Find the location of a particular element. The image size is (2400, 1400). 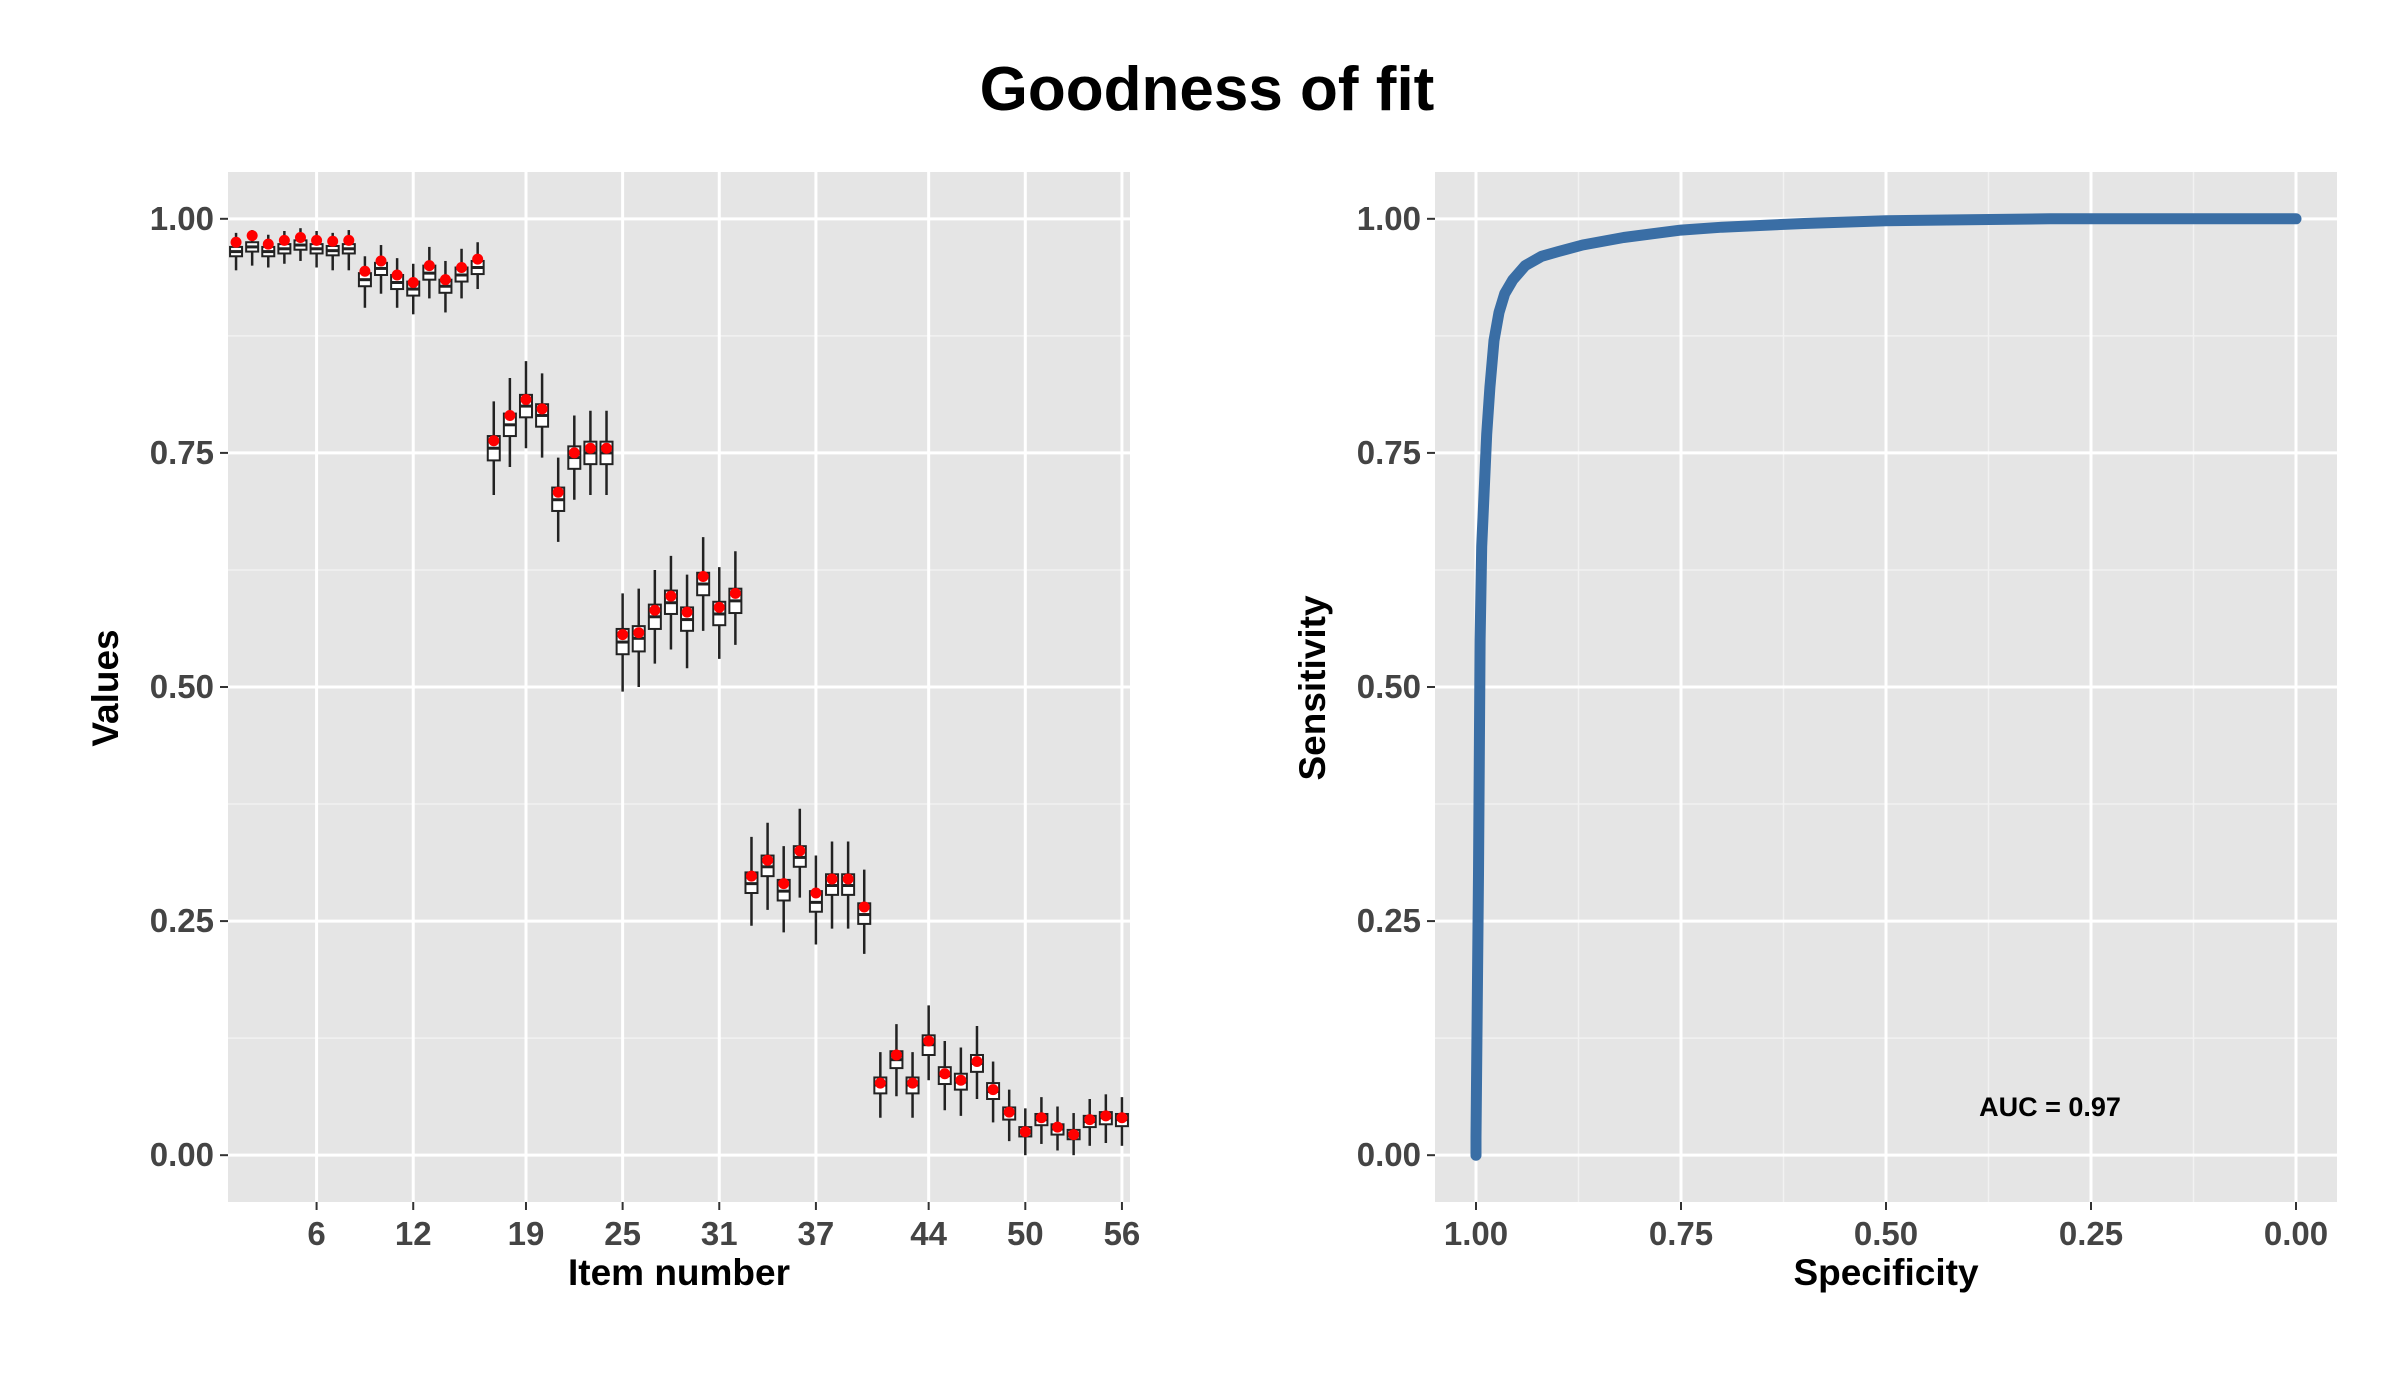

figure-title: Goodness of fit is located at coordinates (1207, 89).